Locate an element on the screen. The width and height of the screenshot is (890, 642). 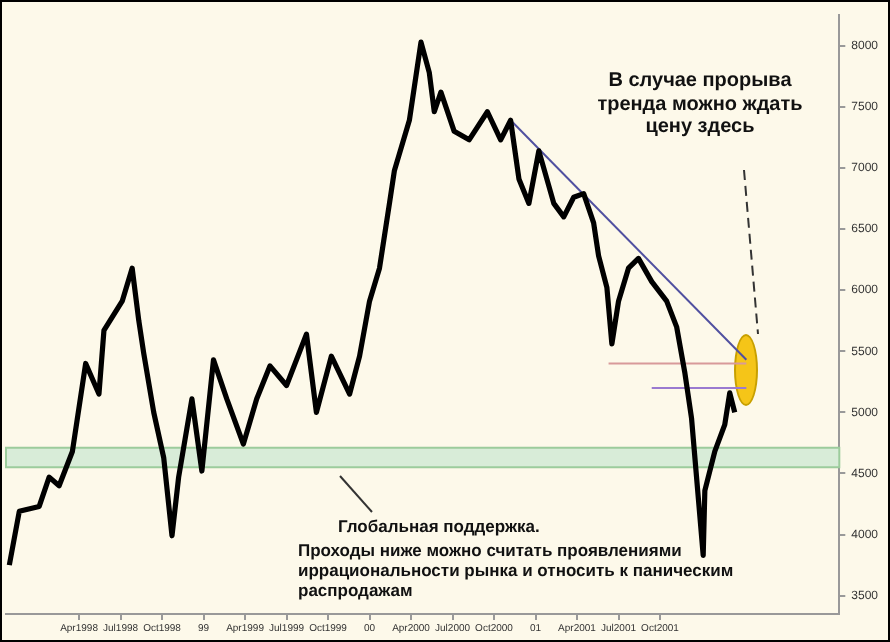
annotation: В случае прорыва тренда можно ждать цену здесь is located at coordinates (700, 104).